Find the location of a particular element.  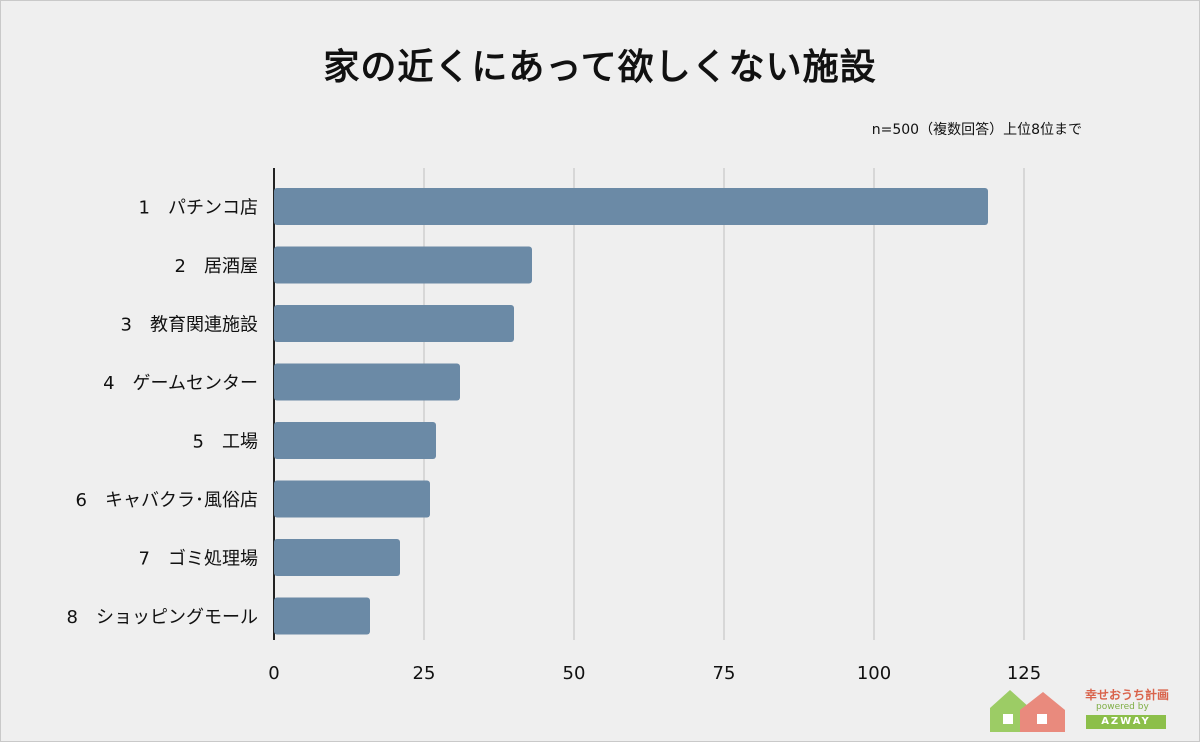

logo-company: AZWAY is located at coordinates (1126, 722).